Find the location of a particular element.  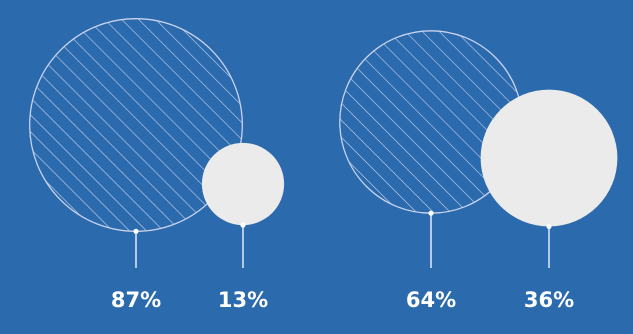

value-label-87: 87% is located at coordinates (136, 300).